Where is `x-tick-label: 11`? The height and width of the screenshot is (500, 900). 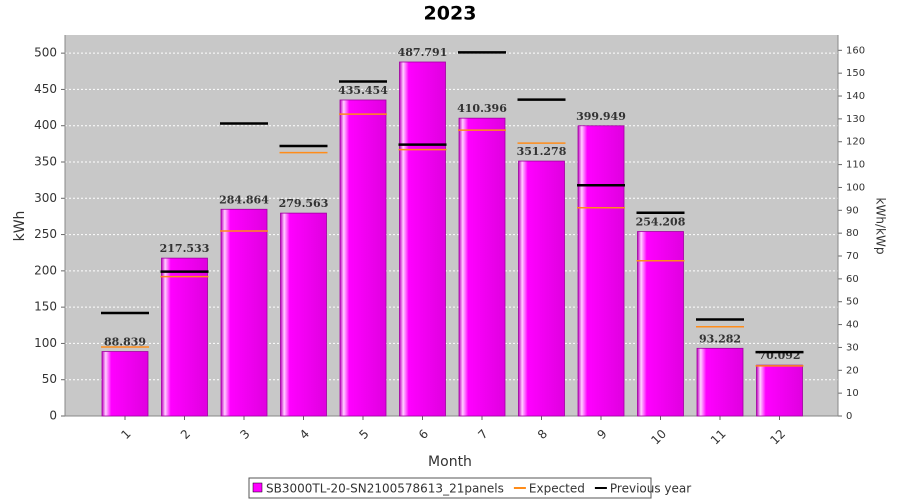
x-tick-label: 11 is located at coordinates (718, 437).